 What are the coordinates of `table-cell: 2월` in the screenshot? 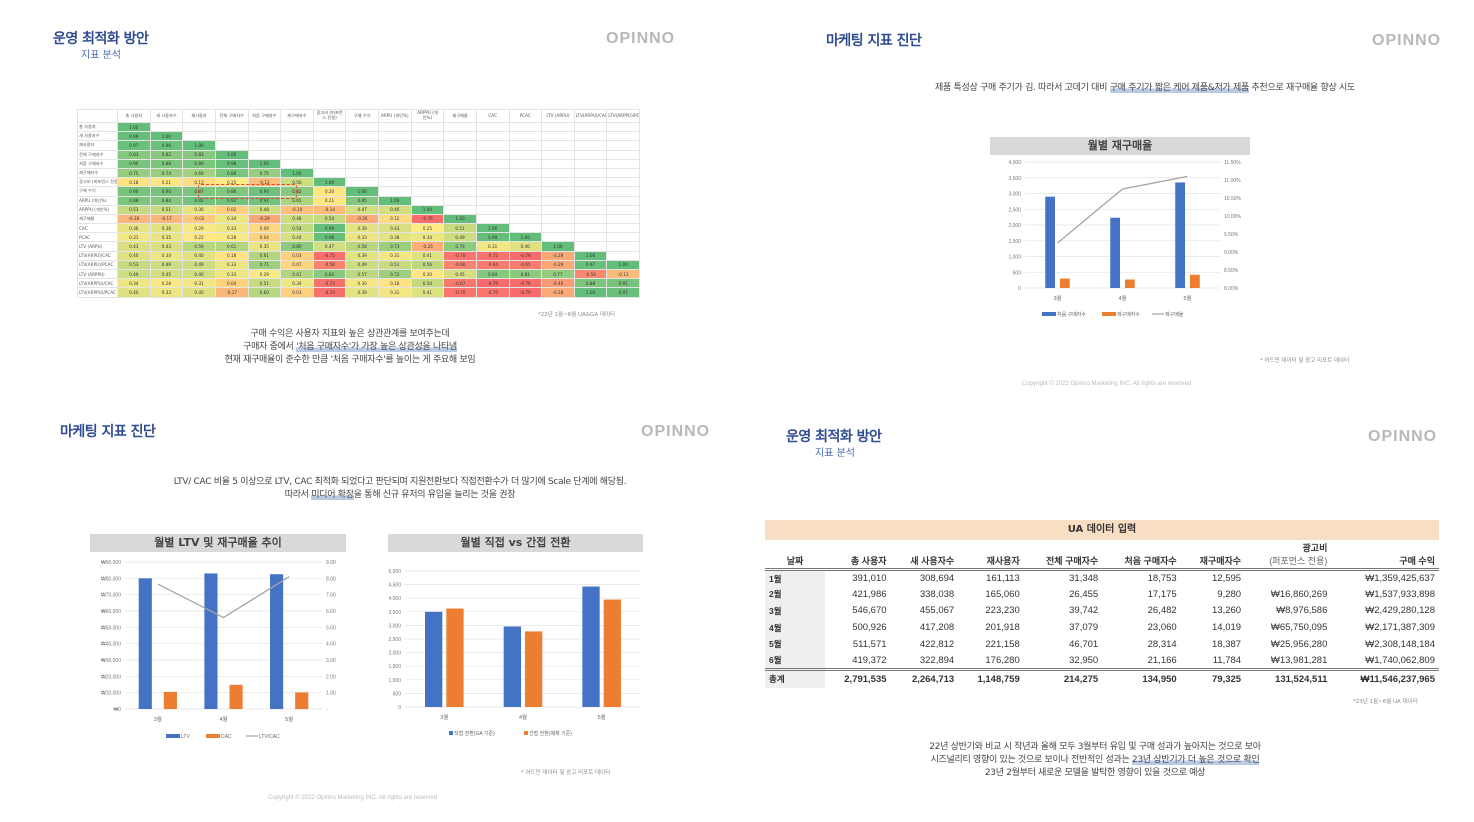 It's located at (795, 594).